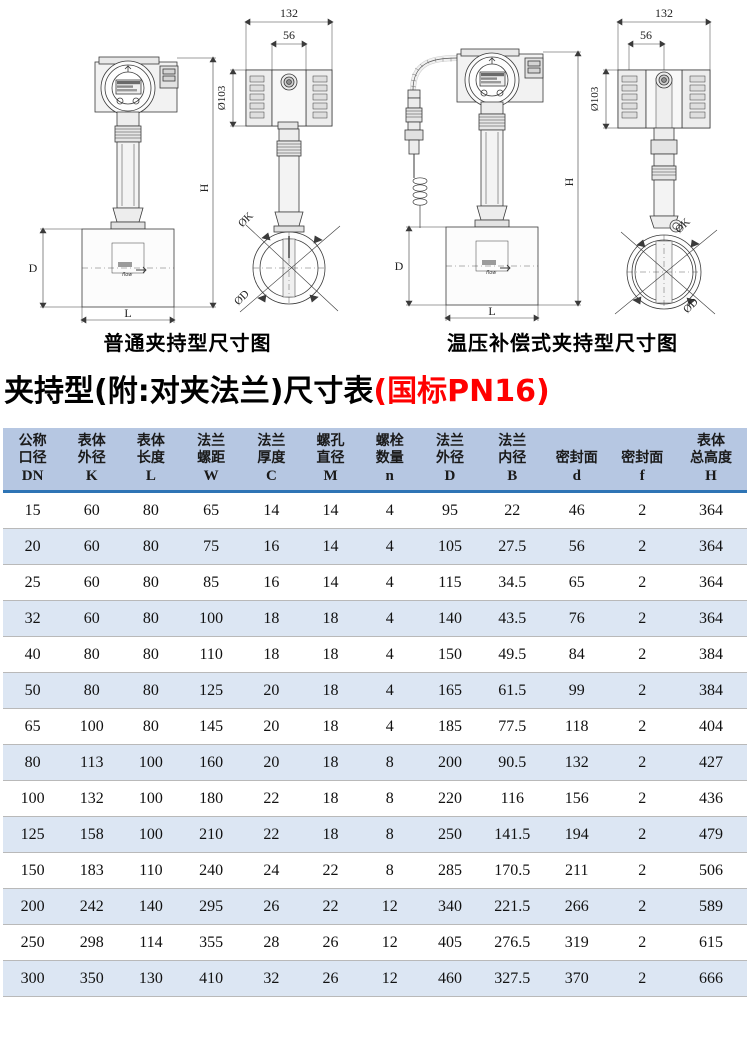 The height and width of the screenshot is (1046, 750). I want to click on cell-W: 100, so click(211, 618).